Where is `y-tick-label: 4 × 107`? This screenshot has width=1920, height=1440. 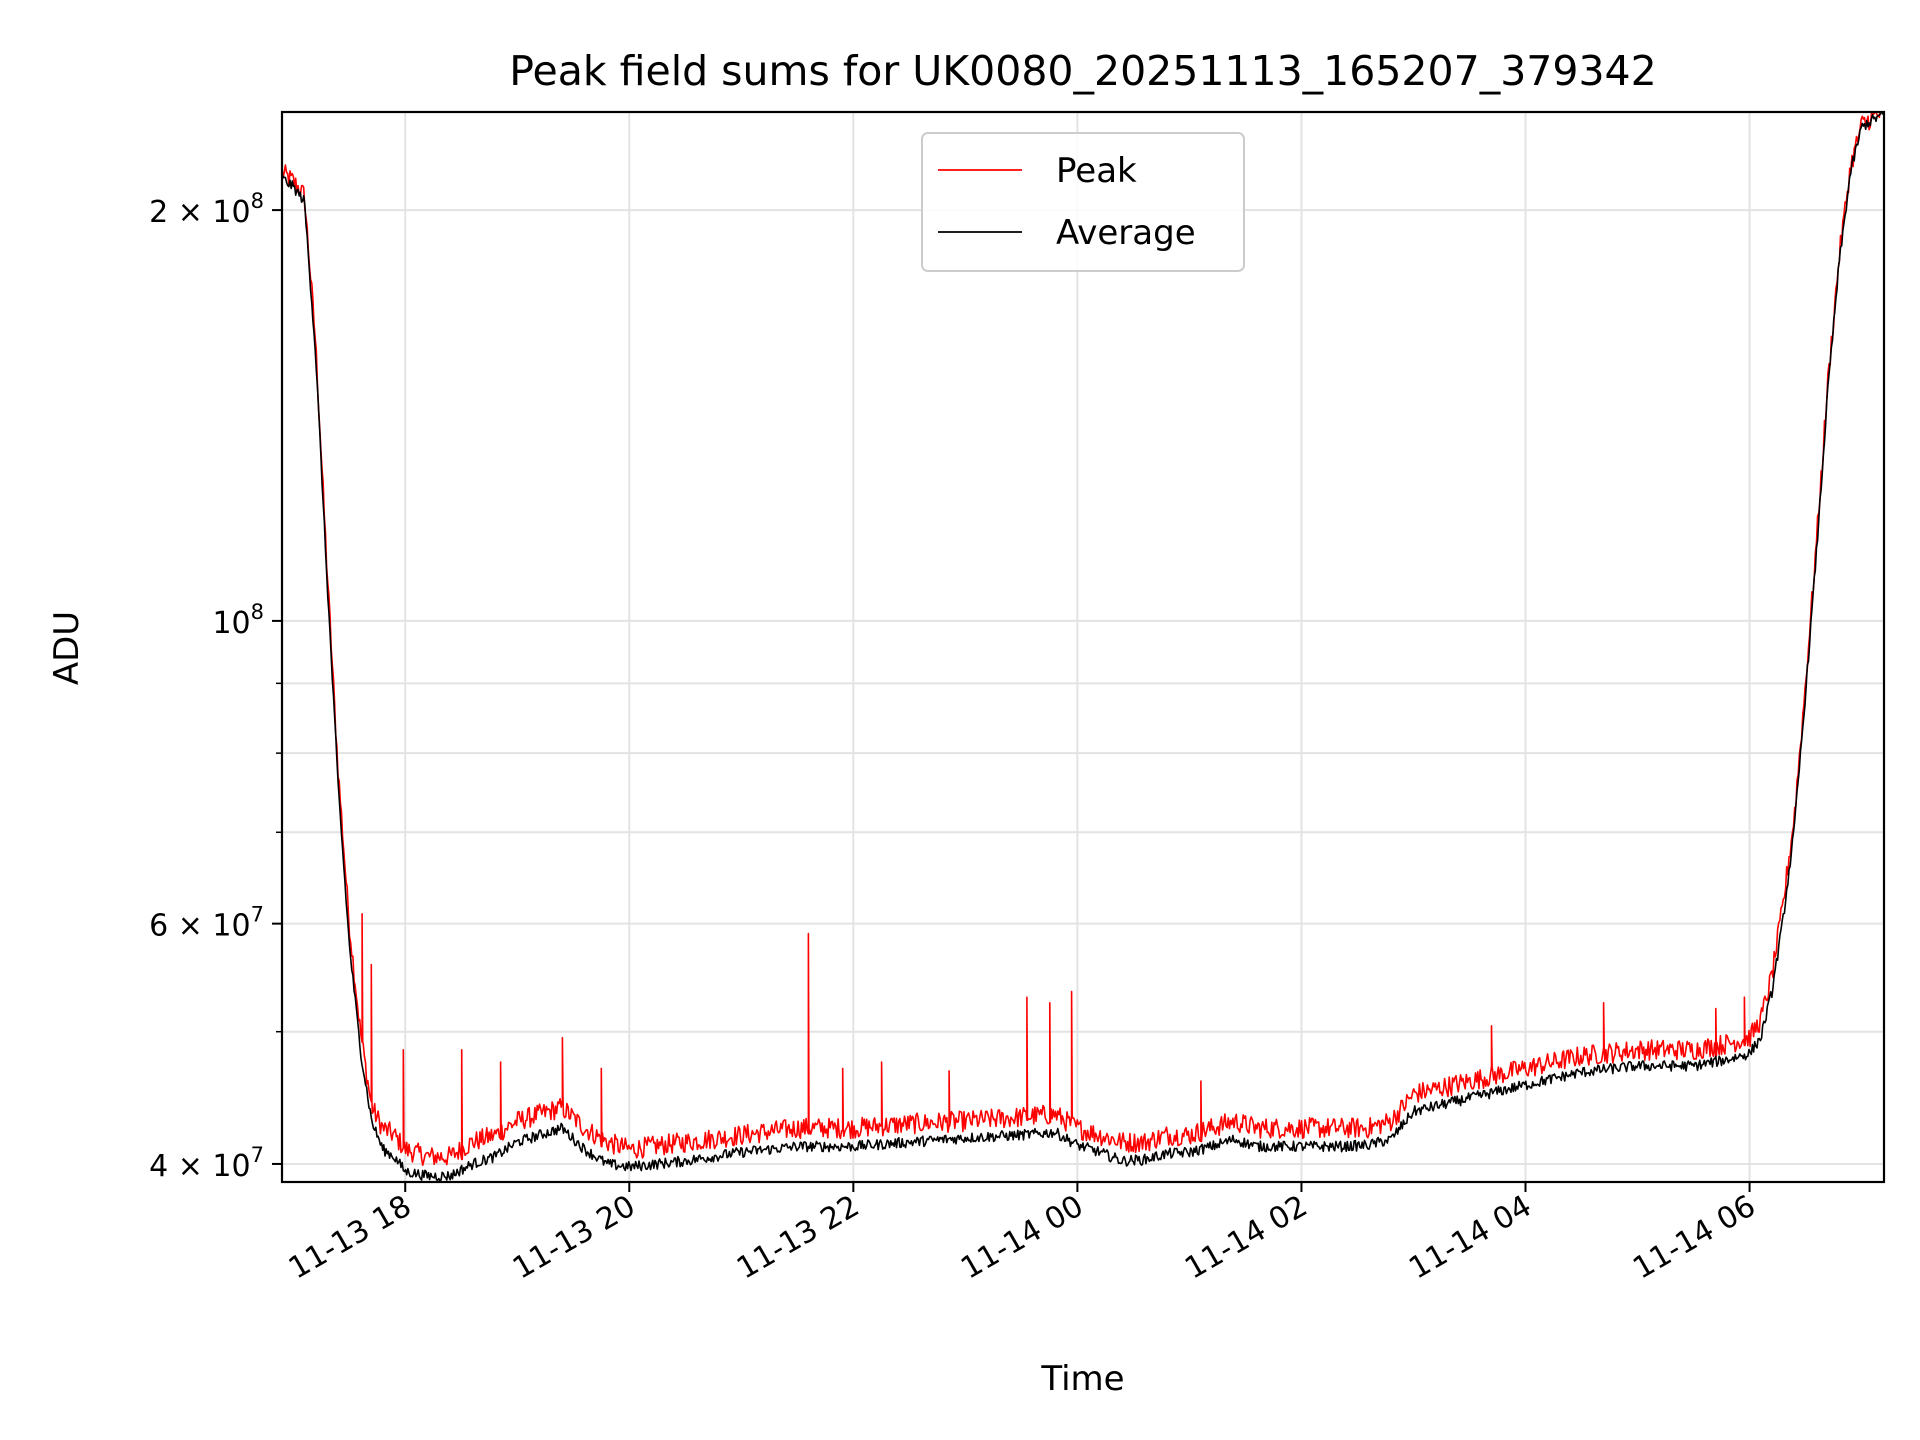 y-tick-label: 4 × 107 is located at coordinates (206, 1163).